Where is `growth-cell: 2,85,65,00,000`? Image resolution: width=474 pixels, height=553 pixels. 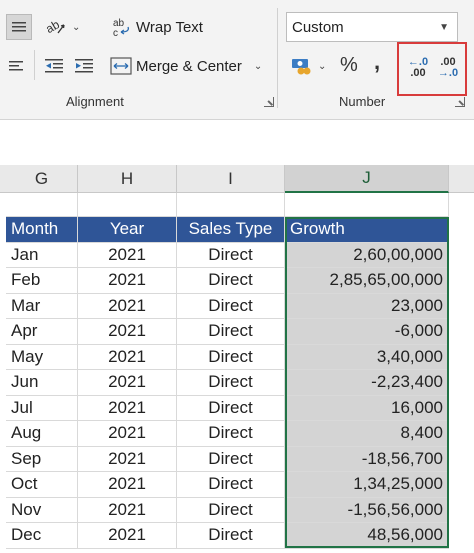
growth-cell: 2,85,65,00,000 is located at coordinates (367, 281).